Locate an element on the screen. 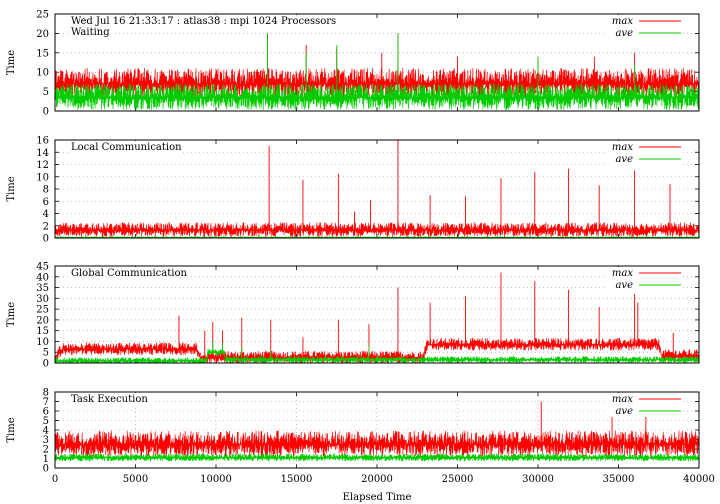  panel-label: Waiting is located at coordinates (90, 32).